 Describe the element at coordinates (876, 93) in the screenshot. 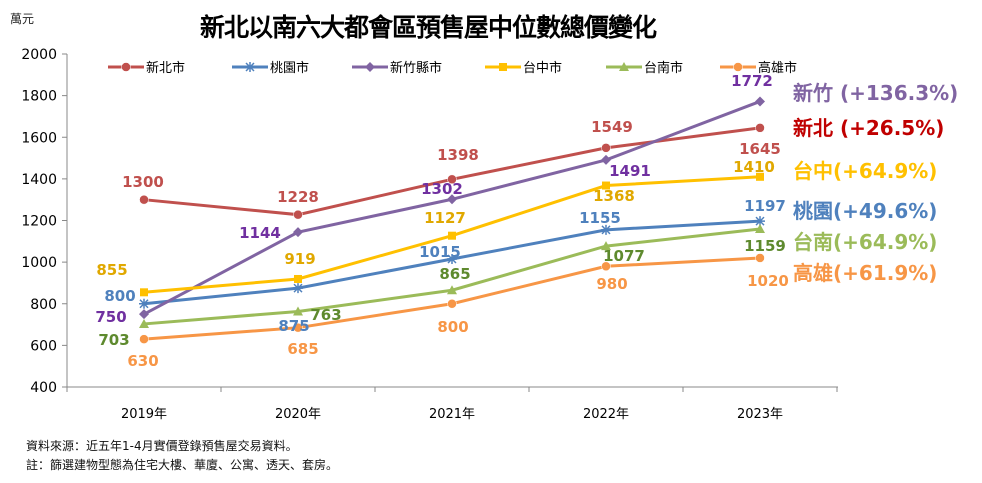

I see `growth-annotation: 新竹 (+136.3%)` at that location.